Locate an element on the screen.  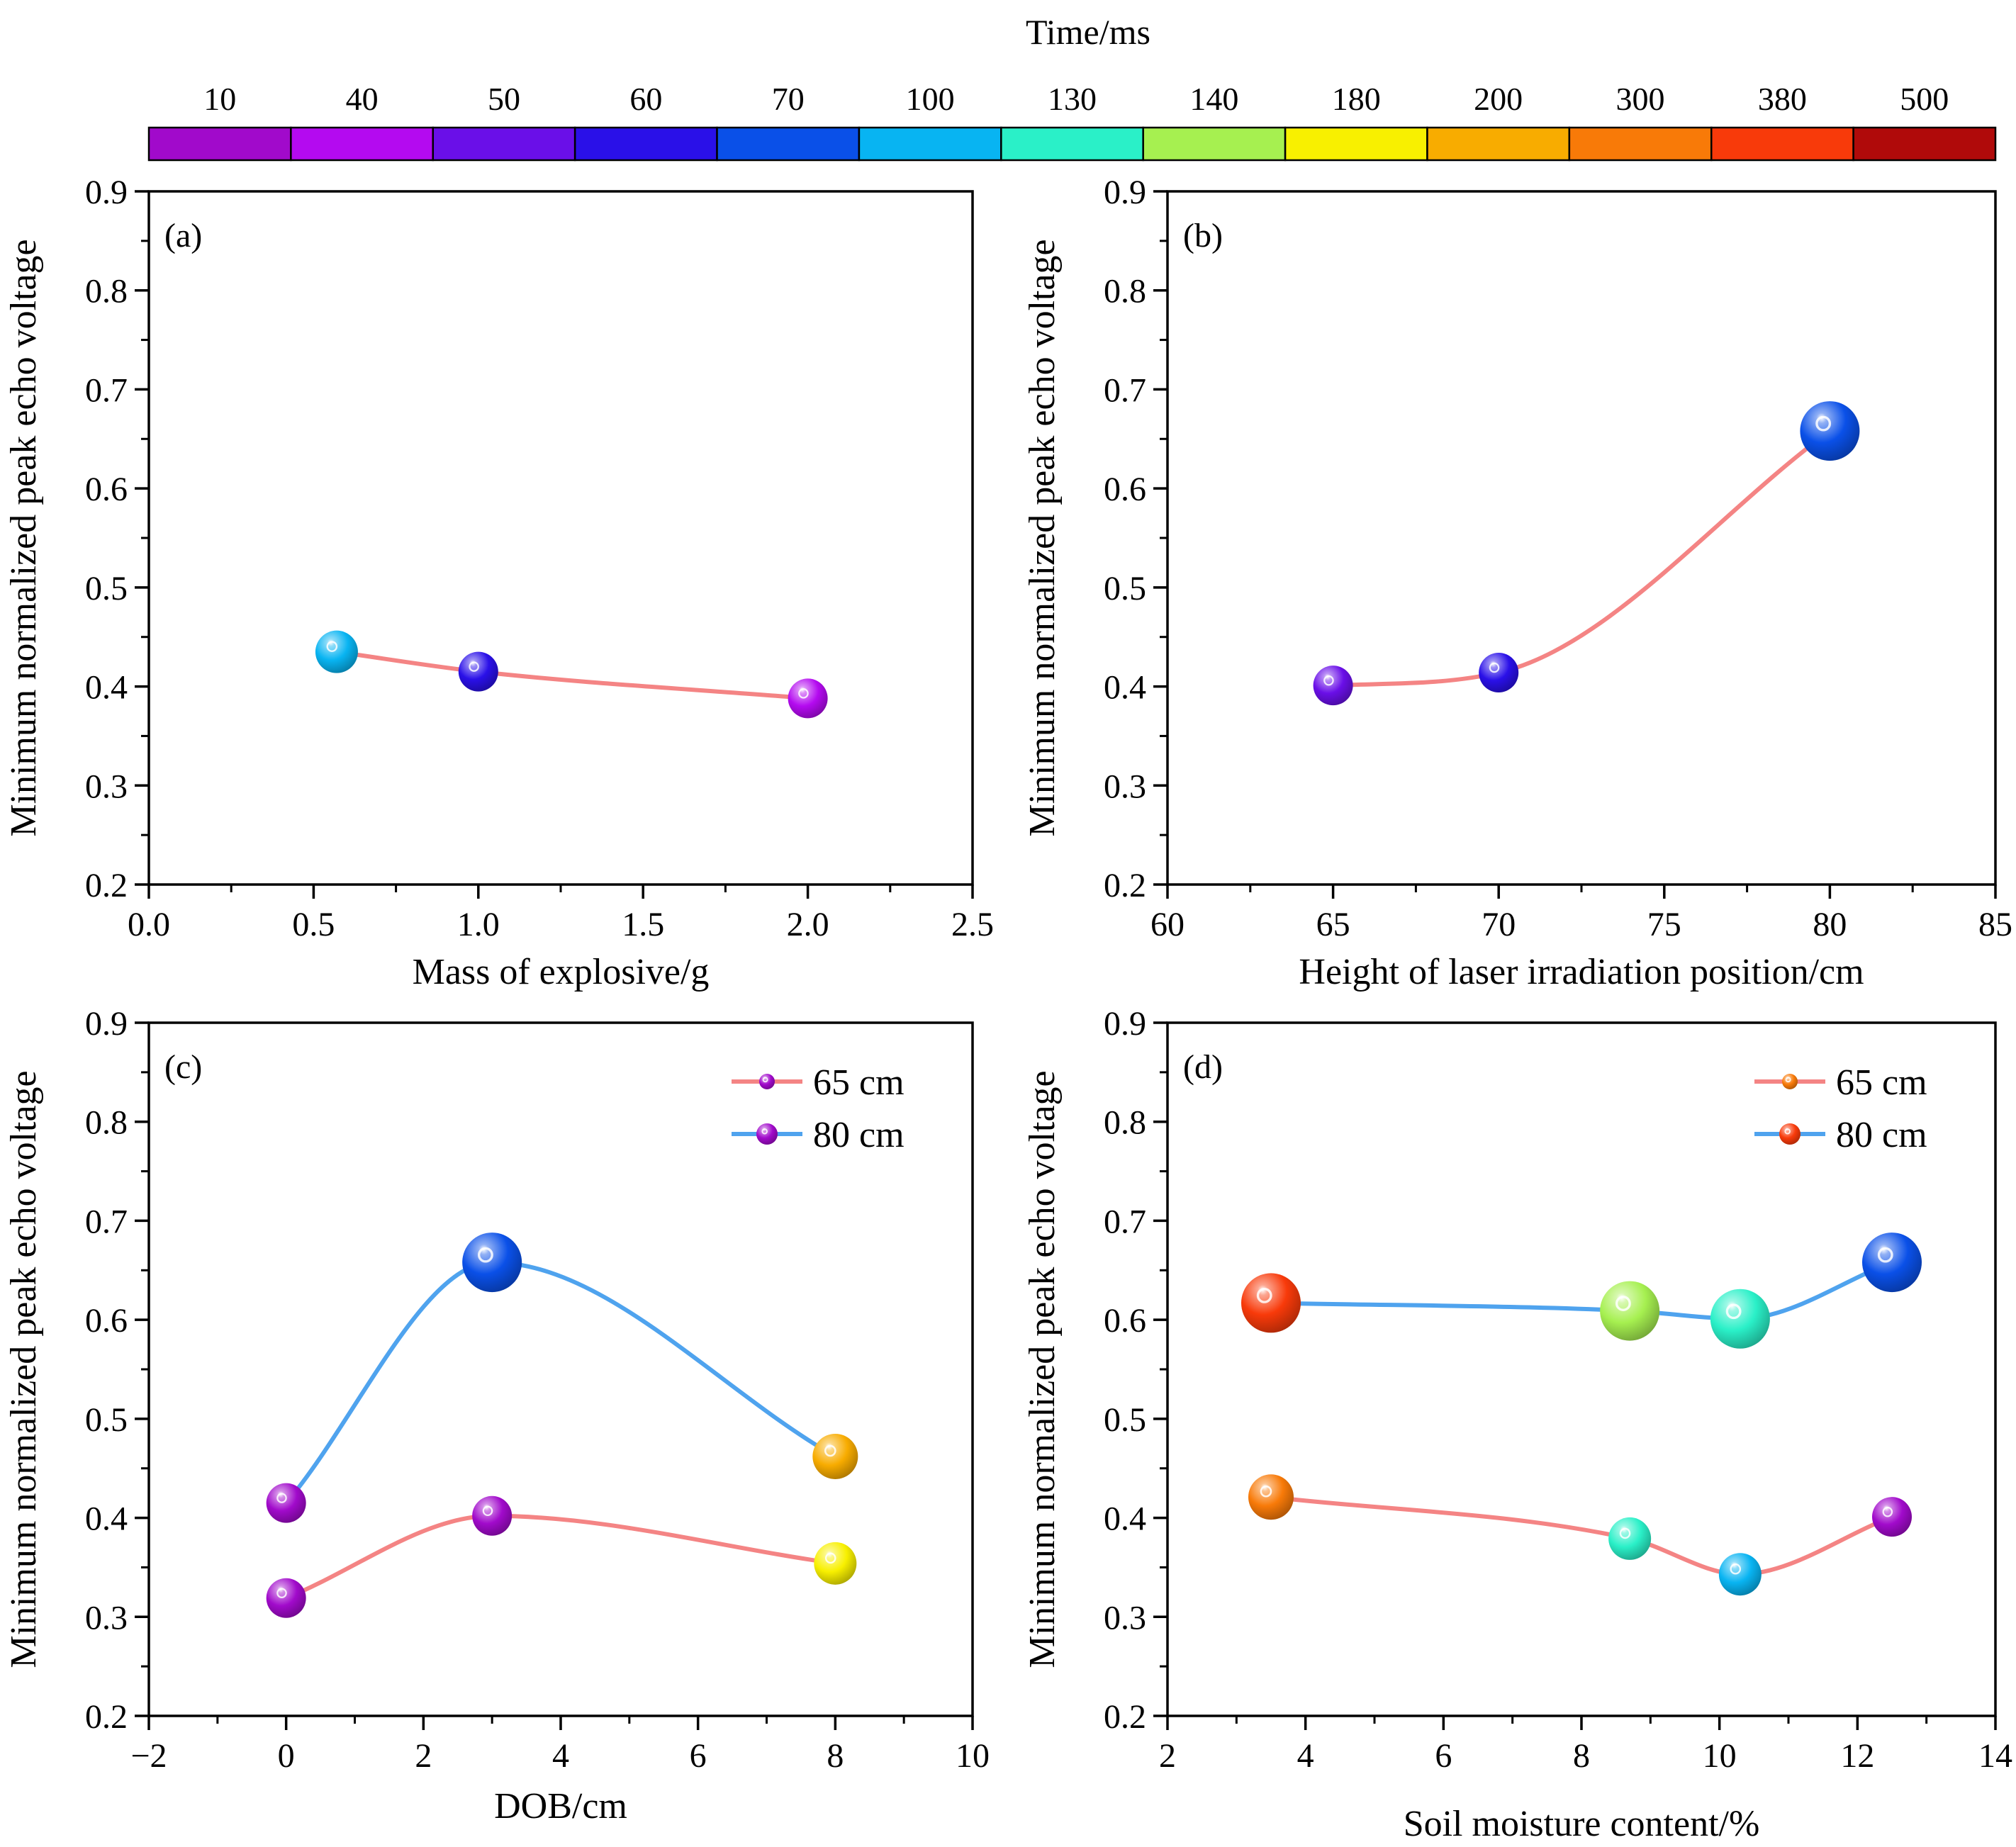
panel-label: (d) is located at coordinates (1203, 1067).